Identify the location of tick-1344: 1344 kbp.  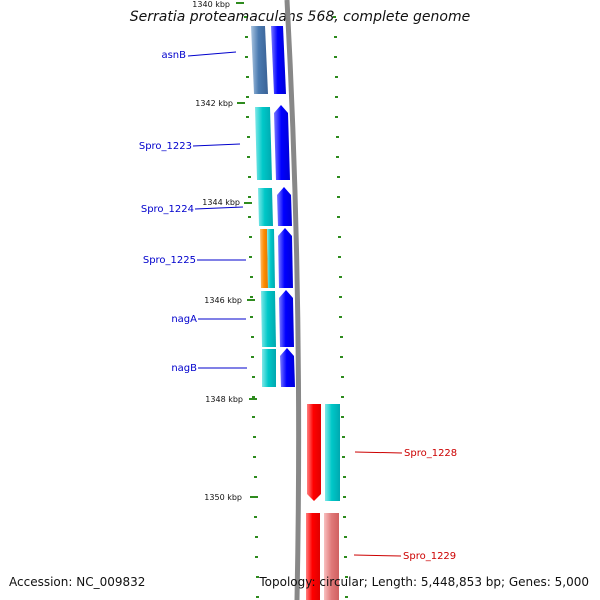
(227, 202).